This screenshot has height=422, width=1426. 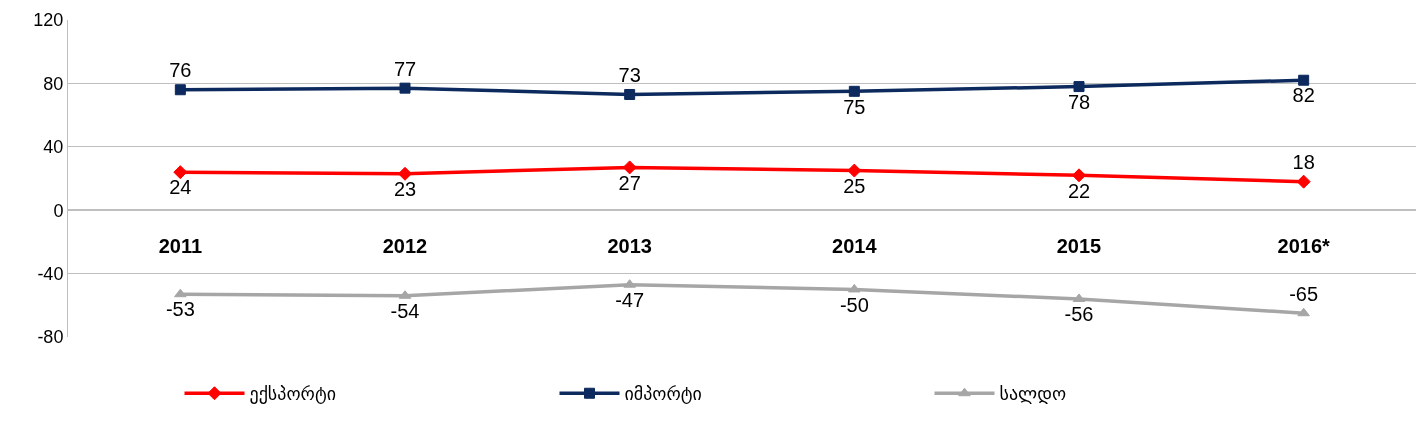 What do you see at coordinates (663, 394) in the screenshot?
I see `legend-label: იმპორტი` at bounding box center [663, 394].